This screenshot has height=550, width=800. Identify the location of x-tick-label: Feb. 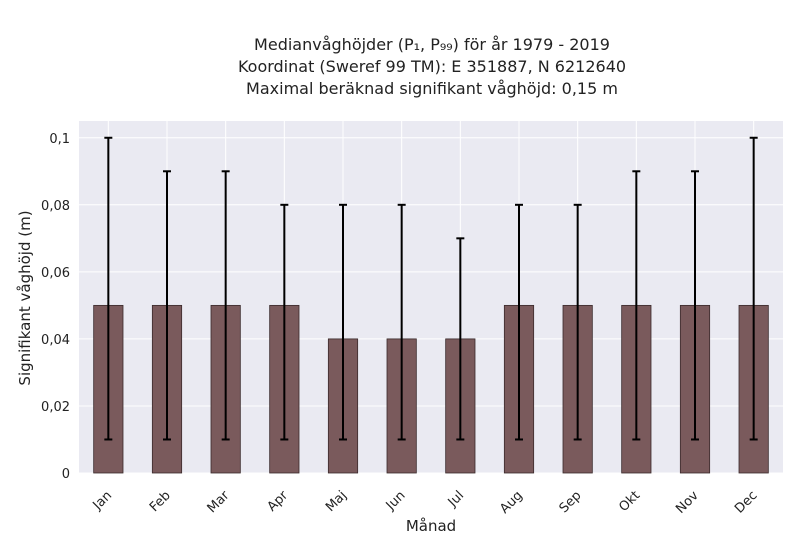
(160, 501).